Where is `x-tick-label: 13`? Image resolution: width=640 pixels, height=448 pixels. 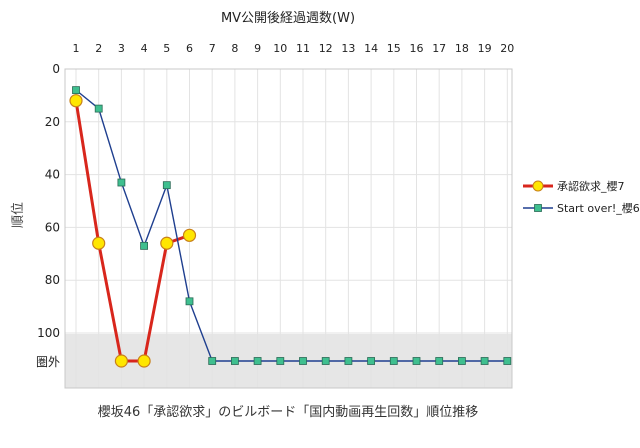
x-tick-label: 13 is located at coordinates (348, 48).